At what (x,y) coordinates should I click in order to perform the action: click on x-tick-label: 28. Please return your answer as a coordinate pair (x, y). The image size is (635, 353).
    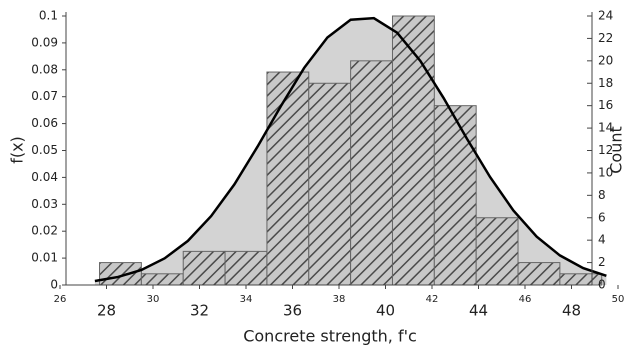
    Looking at the image, I should click on (106, 311).